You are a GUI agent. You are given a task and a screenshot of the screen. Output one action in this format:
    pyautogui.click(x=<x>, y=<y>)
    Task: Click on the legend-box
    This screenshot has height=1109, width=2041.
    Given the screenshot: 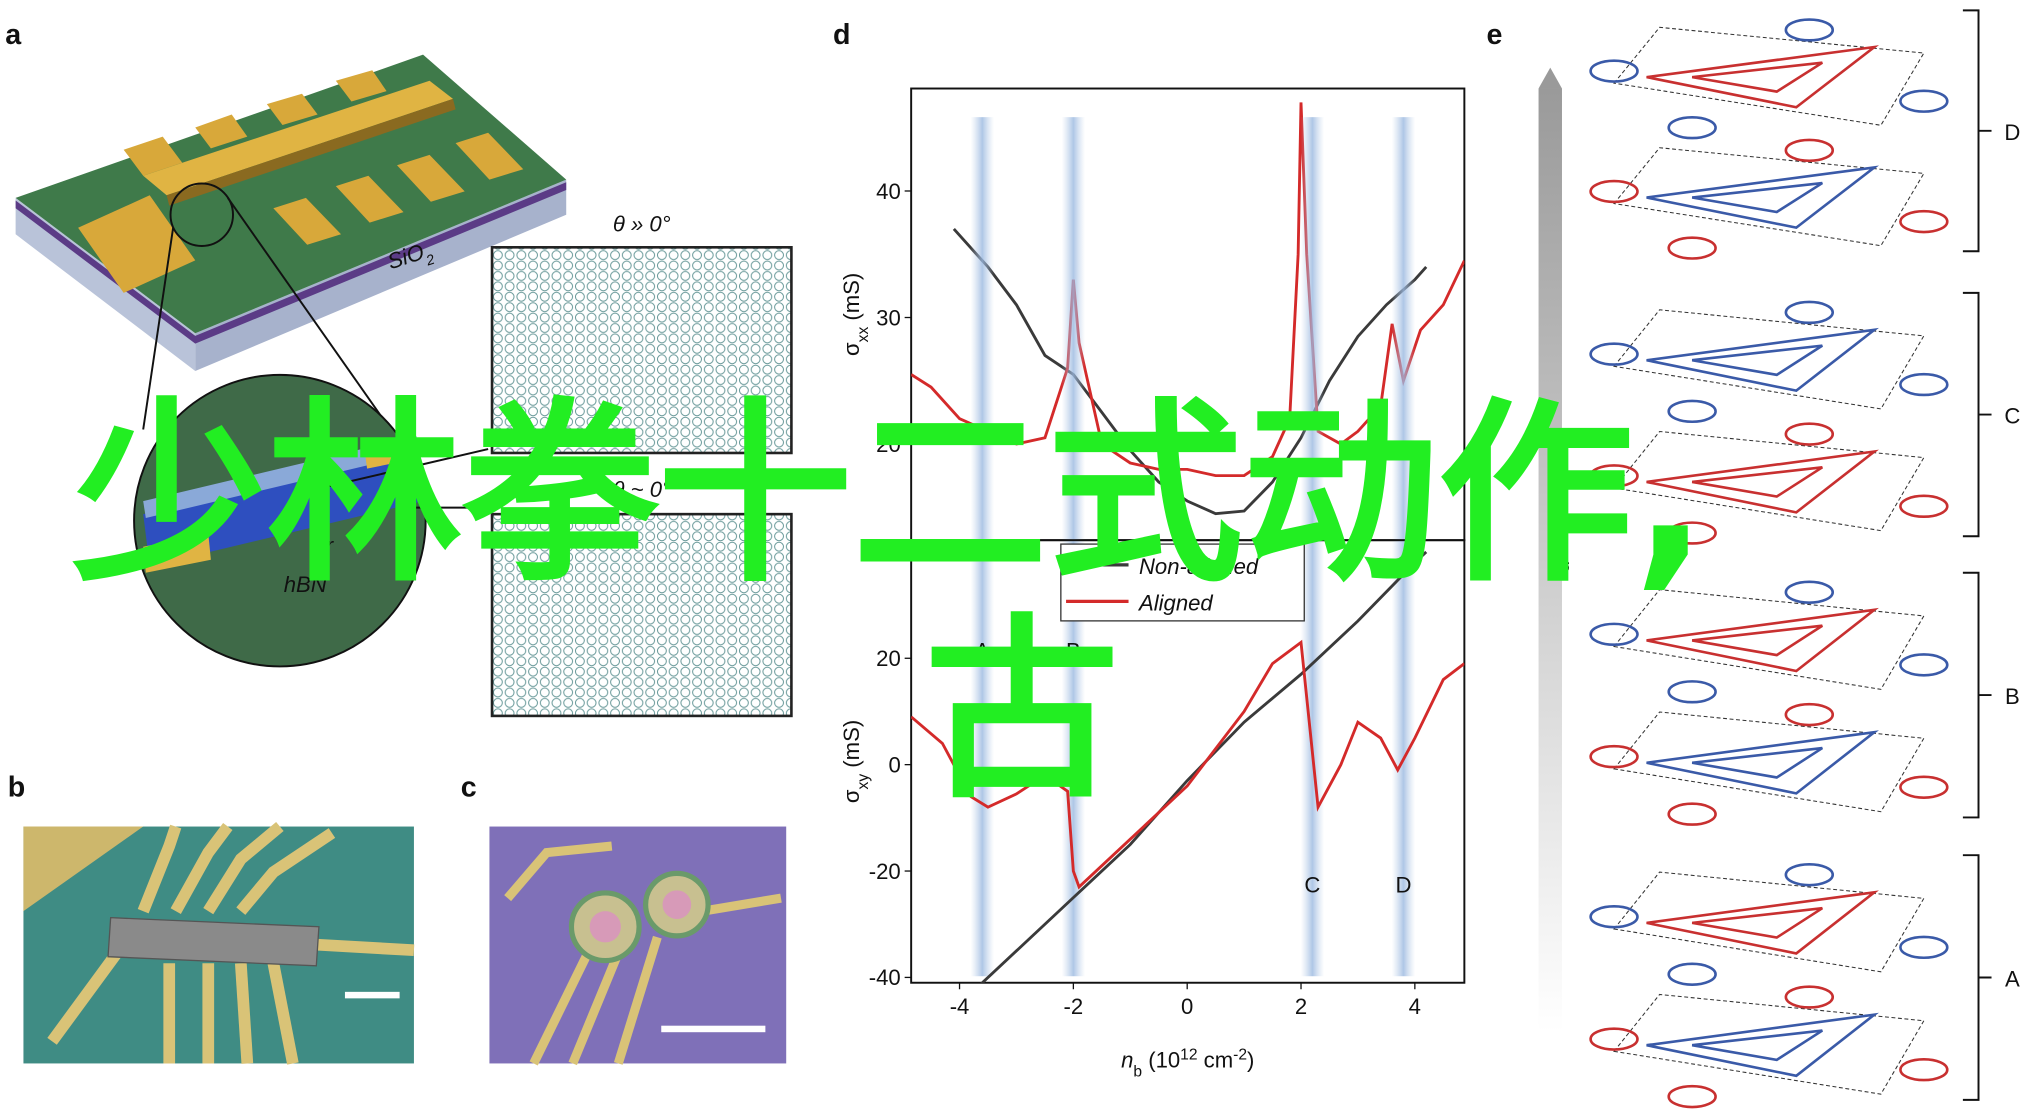 What is the action you would take?
    pyautogui.click(x=1182, y=582)
    